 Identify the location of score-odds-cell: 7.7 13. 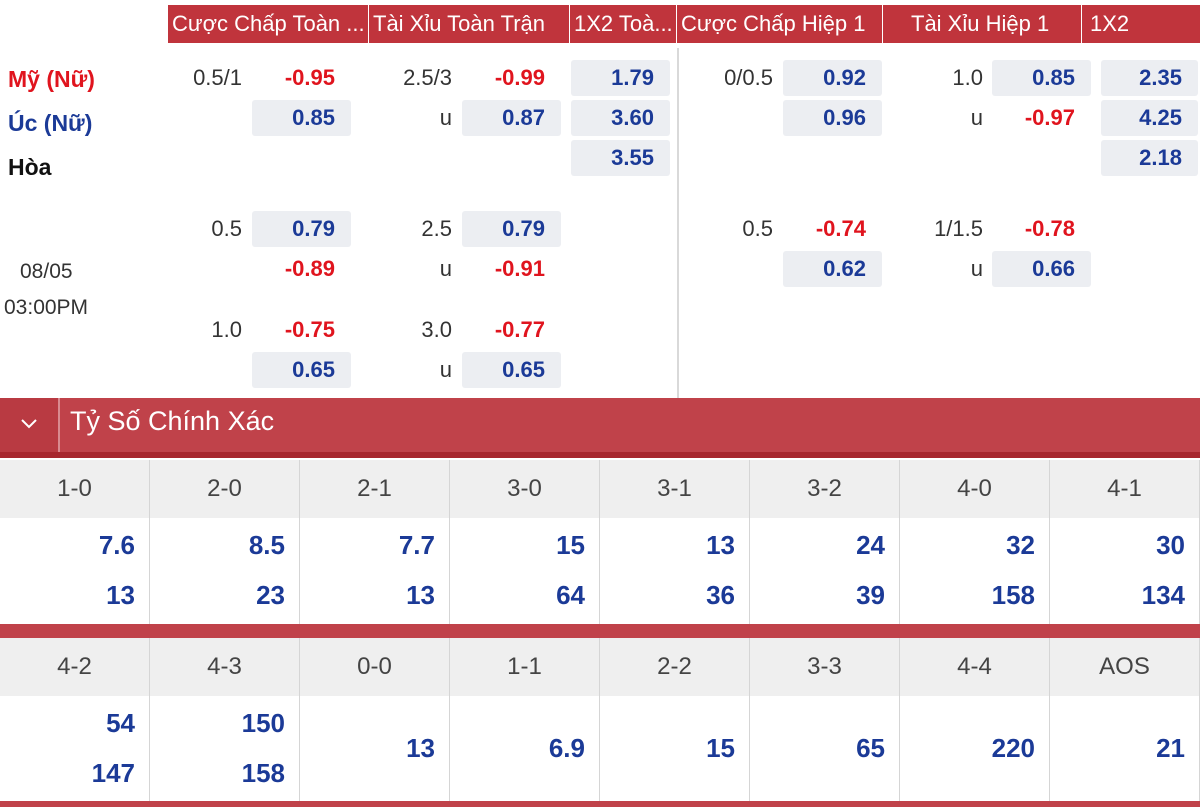
(375, 571).